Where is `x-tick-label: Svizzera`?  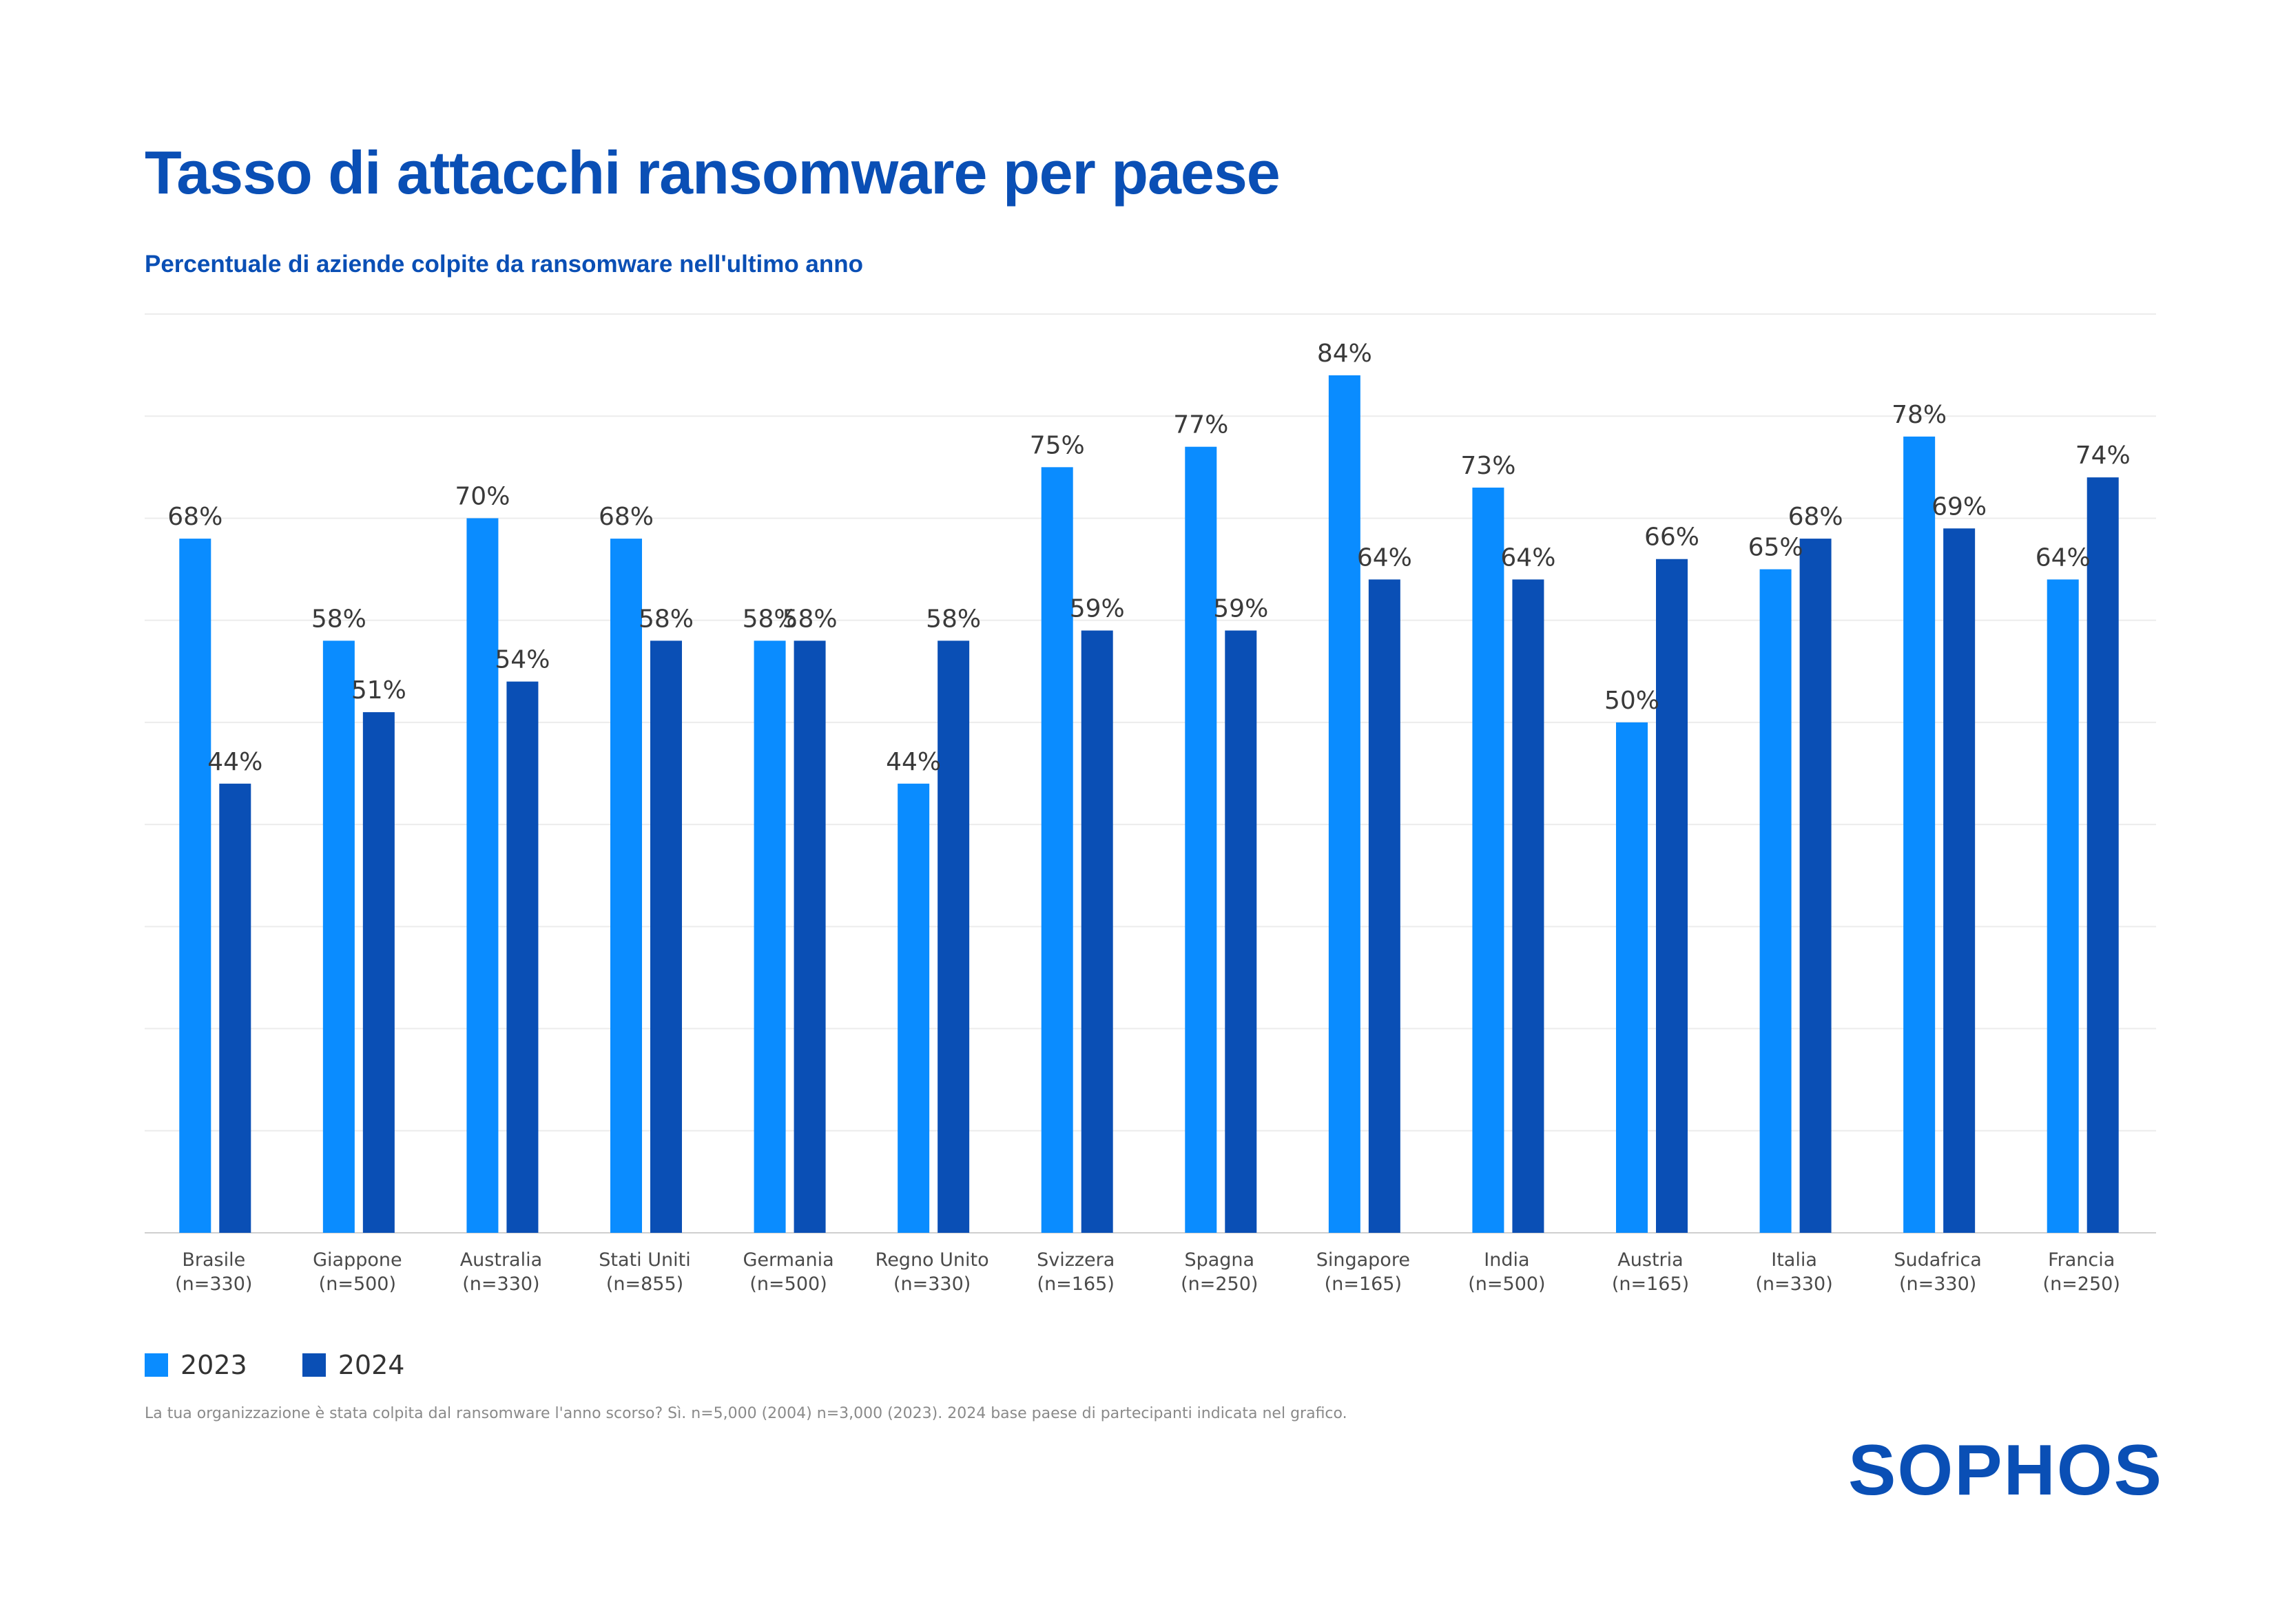 x-tick-label: Svizzera is located at coordinates (1076, 1260).